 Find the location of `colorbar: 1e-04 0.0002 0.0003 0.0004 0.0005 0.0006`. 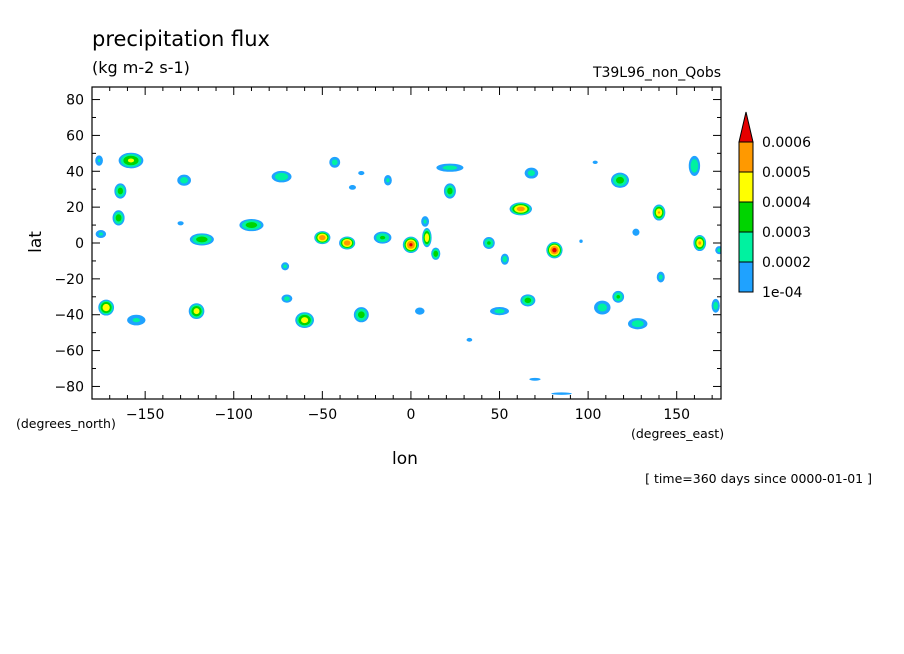

colorbar: 1e-04 0.0002 0.0003 0.0004 0.0005 0.0006 is located at coordinates (774, 206).